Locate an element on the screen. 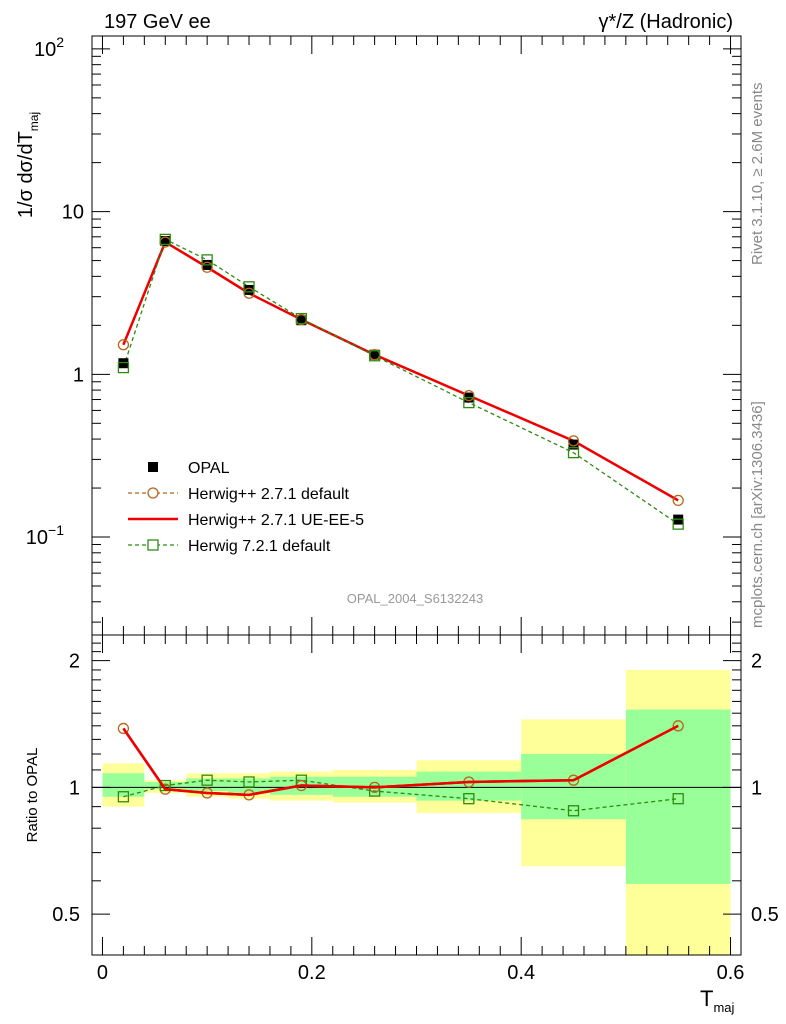 This screenshot has height=1024, width=786. x-tick-label-2: 0.4 is located at coordinates (521, 973).